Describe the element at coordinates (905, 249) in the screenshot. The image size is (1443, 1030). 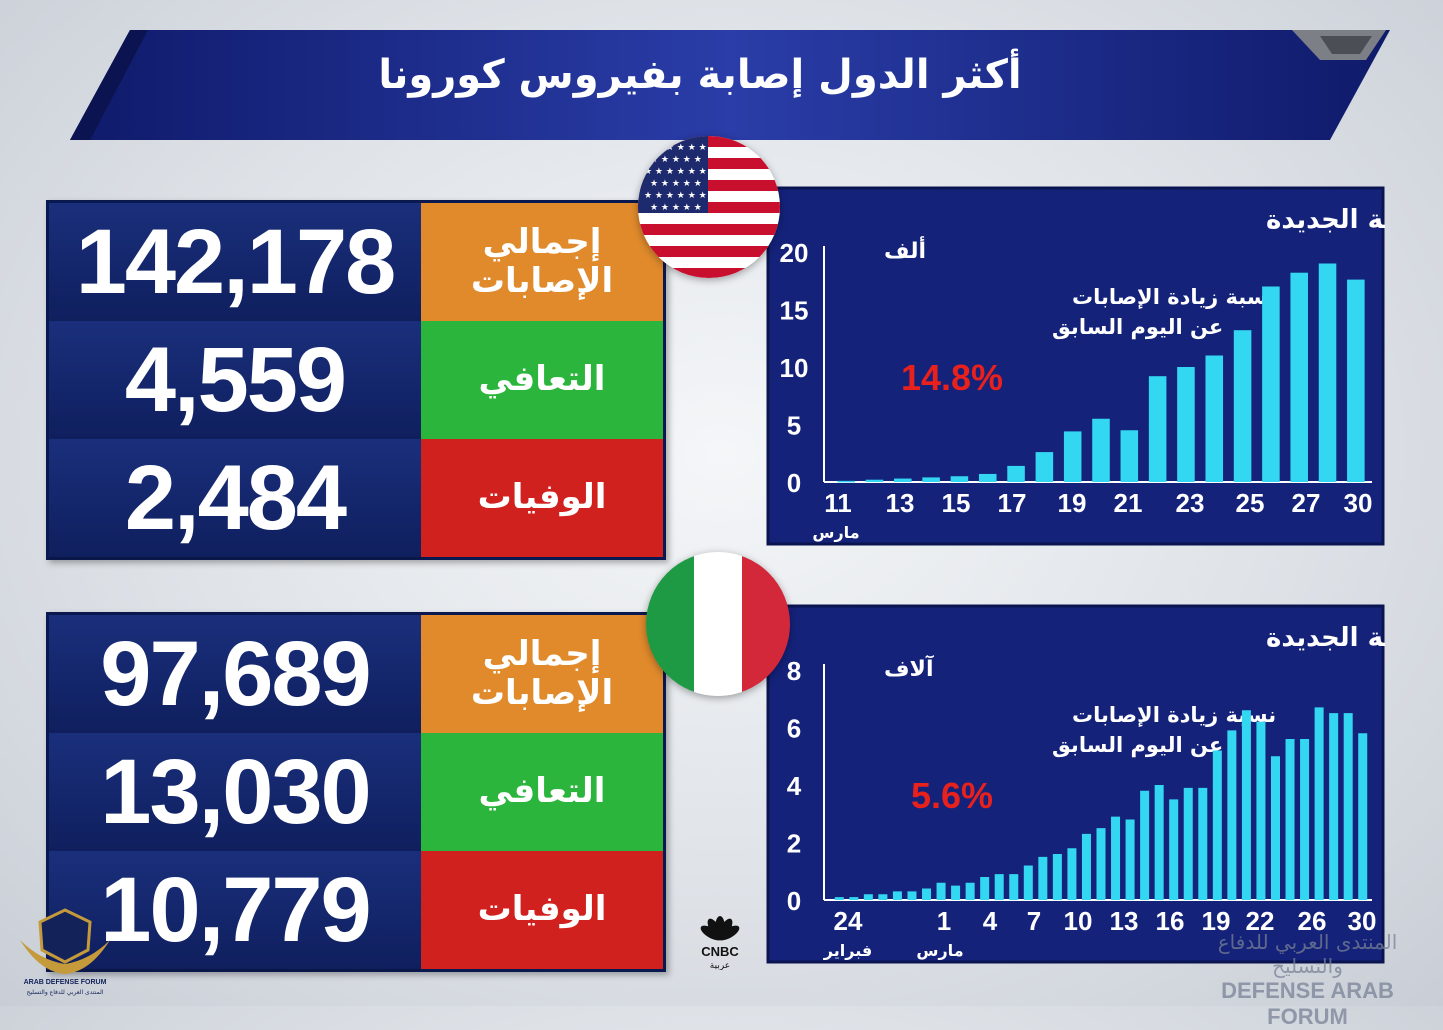
I see `chart-unit-label: ألف` at that location.